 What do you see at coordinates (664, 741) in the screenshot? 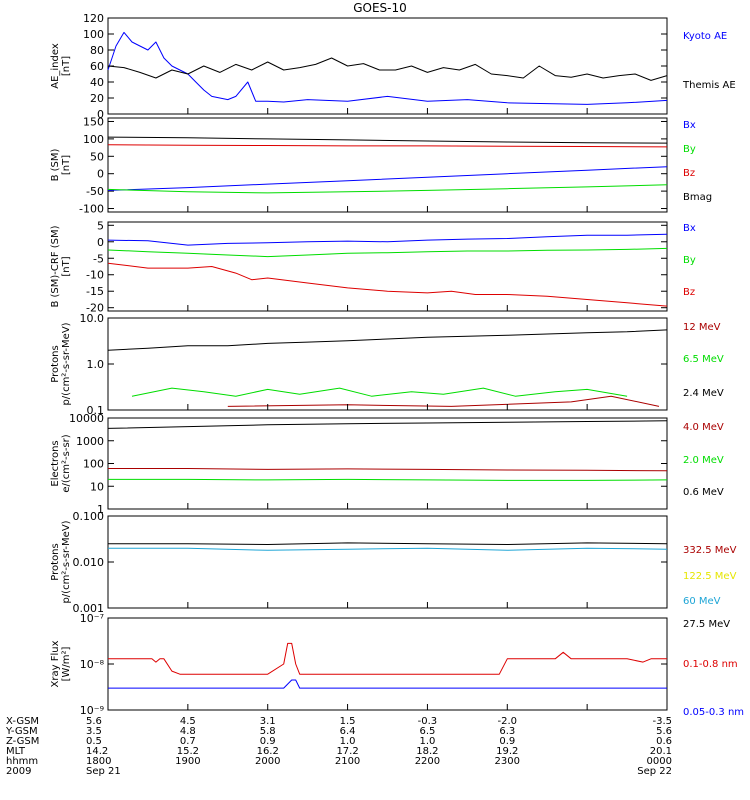
I see `x-axis-value: 0.6` at bounding box center [664, 741].